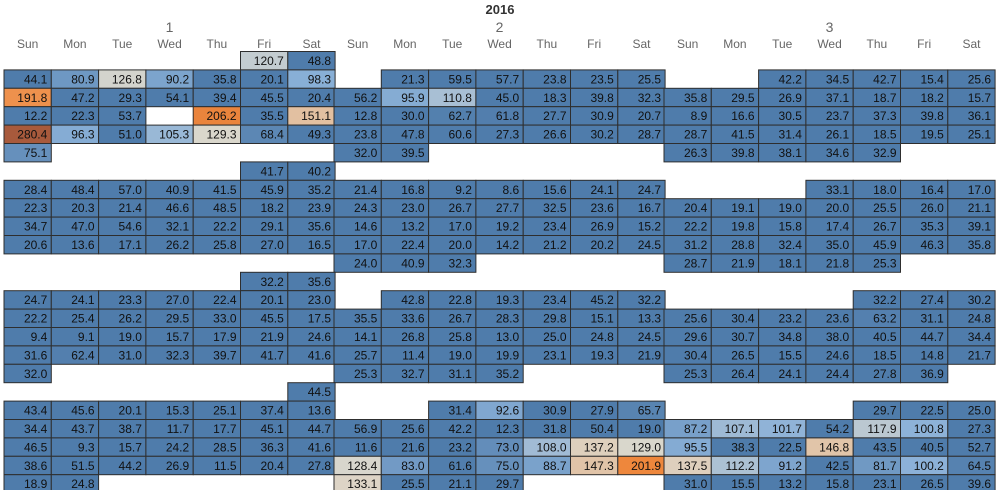 The height and width of the screenshot is (490, 1000). Describe the element at coordinates (511, 190) in the screenshot. I see `cell-value-label: 8.6` at that location.